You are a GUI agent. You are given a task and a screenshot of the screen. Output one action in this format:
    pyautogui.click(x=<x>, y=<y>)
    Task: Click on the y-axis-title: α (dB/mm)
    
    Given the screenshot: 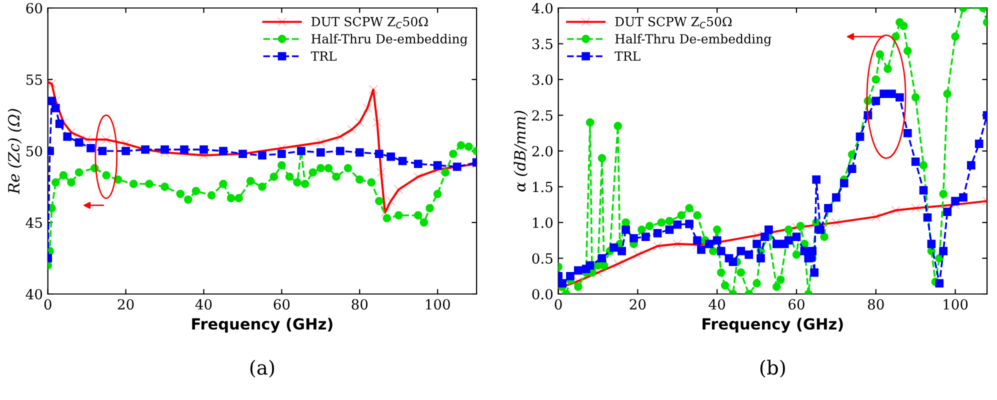 What is the action you would take?
    pyautogui.click(x=521, y=151)
    